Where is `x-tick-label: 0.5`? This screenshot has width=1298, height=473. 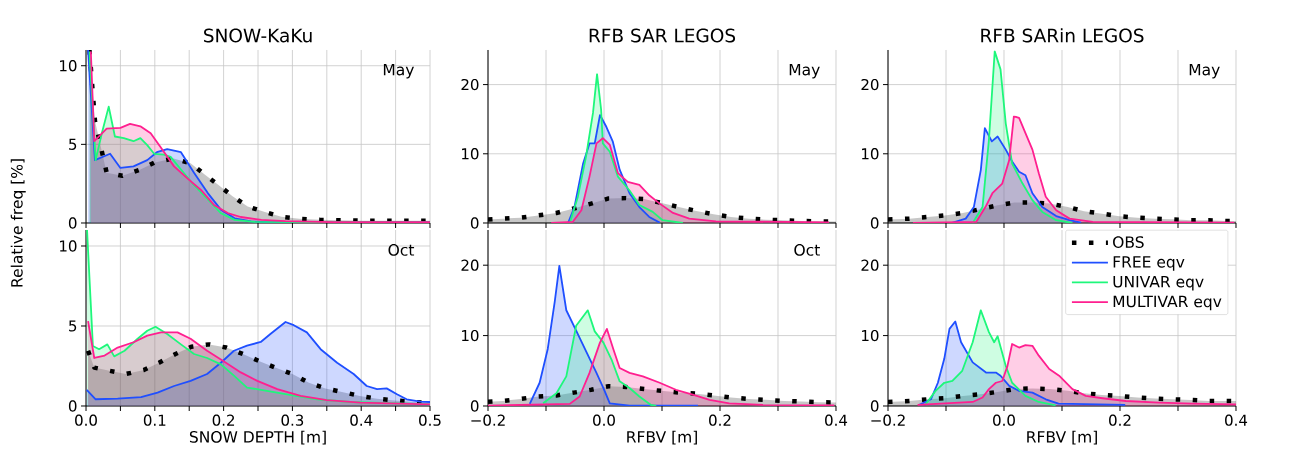
x-tick-label: 0.5 is located at coordinates (430, 420).